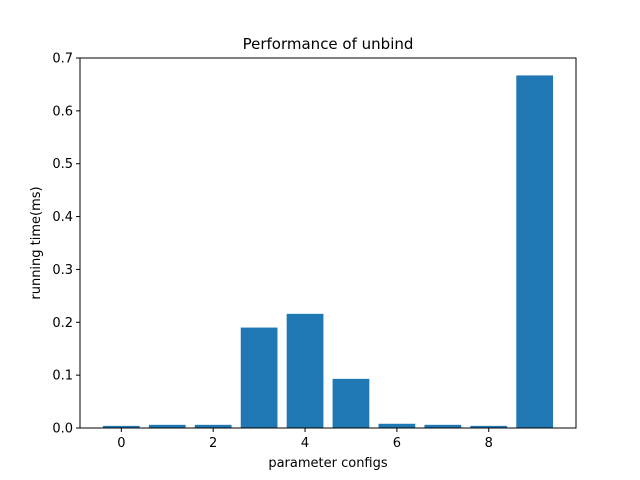 This screenshot has width=640, height=480. I want to click on x-tick-label: 4, so click(305, 443).